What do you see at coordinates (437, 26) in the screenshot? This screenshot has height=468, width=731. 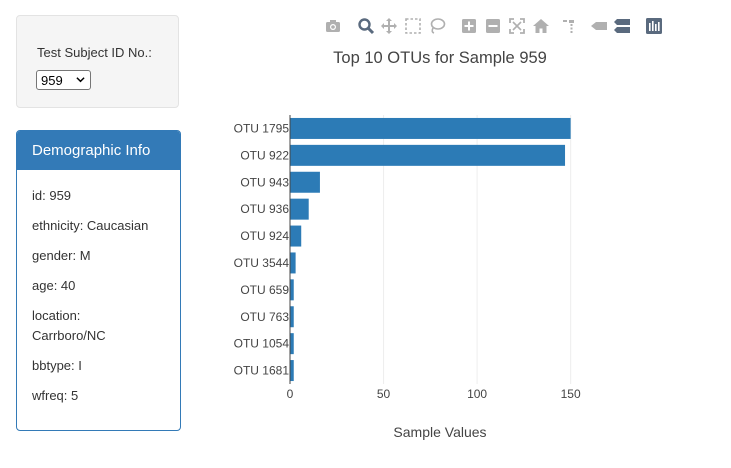 I see `lasso-icon` at bounding box center [437, 26].